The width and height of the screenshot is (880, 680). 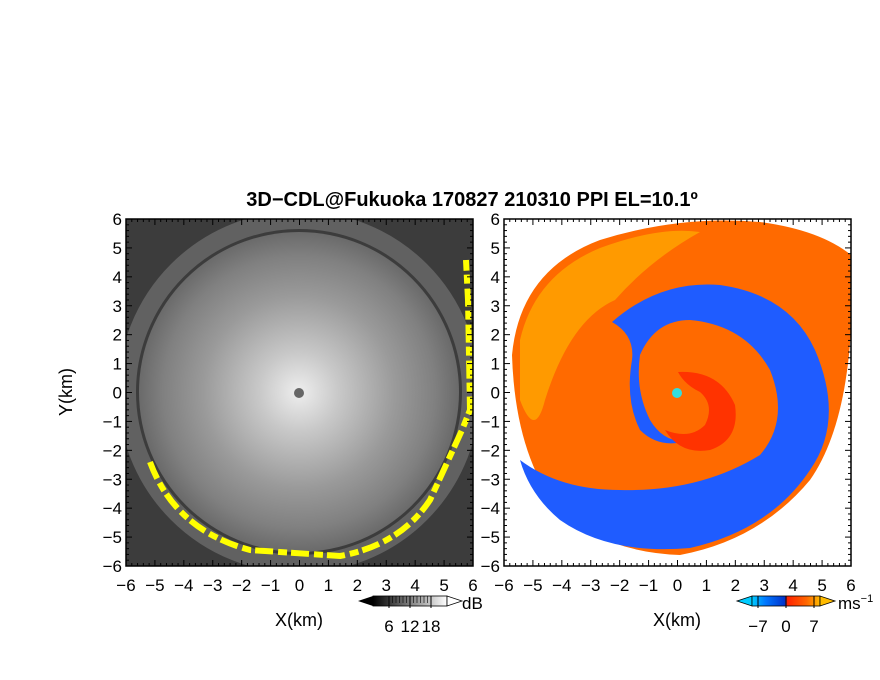 I want to click on velocity-y-tick-label: 4, so click(x=495, y=277).